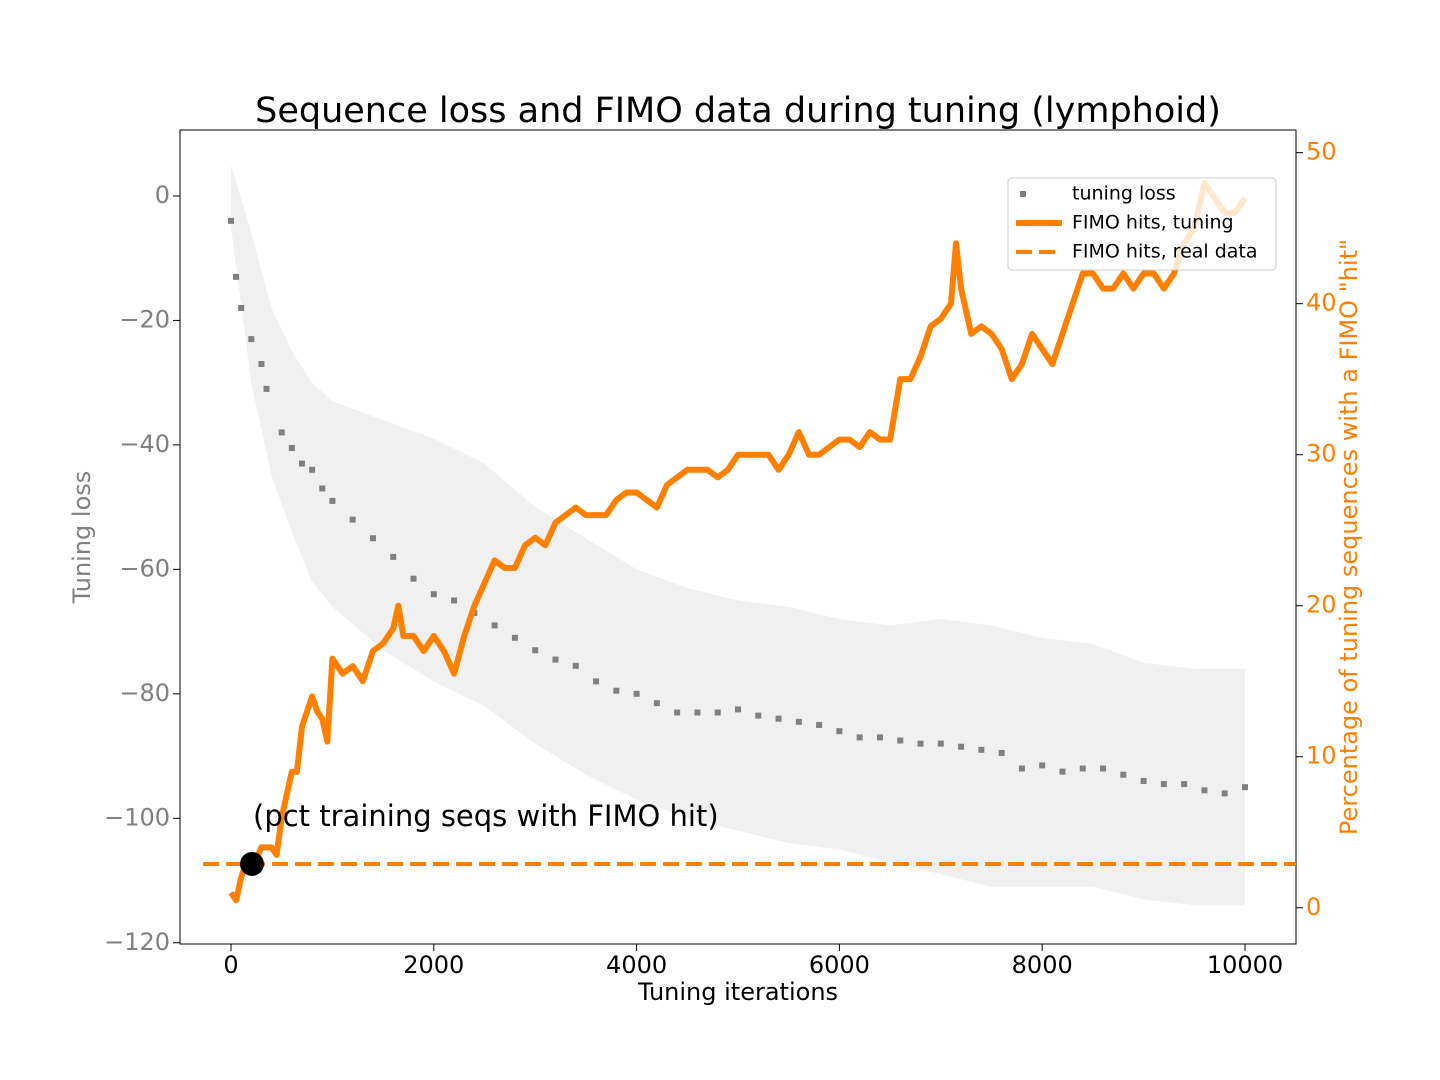 The width and height of the screenshot is (1440, 1080). What do you see at coordinates (144, 444) in the screenshot?
I see `y-tick-label: −40` at bounding box center [144, 444].